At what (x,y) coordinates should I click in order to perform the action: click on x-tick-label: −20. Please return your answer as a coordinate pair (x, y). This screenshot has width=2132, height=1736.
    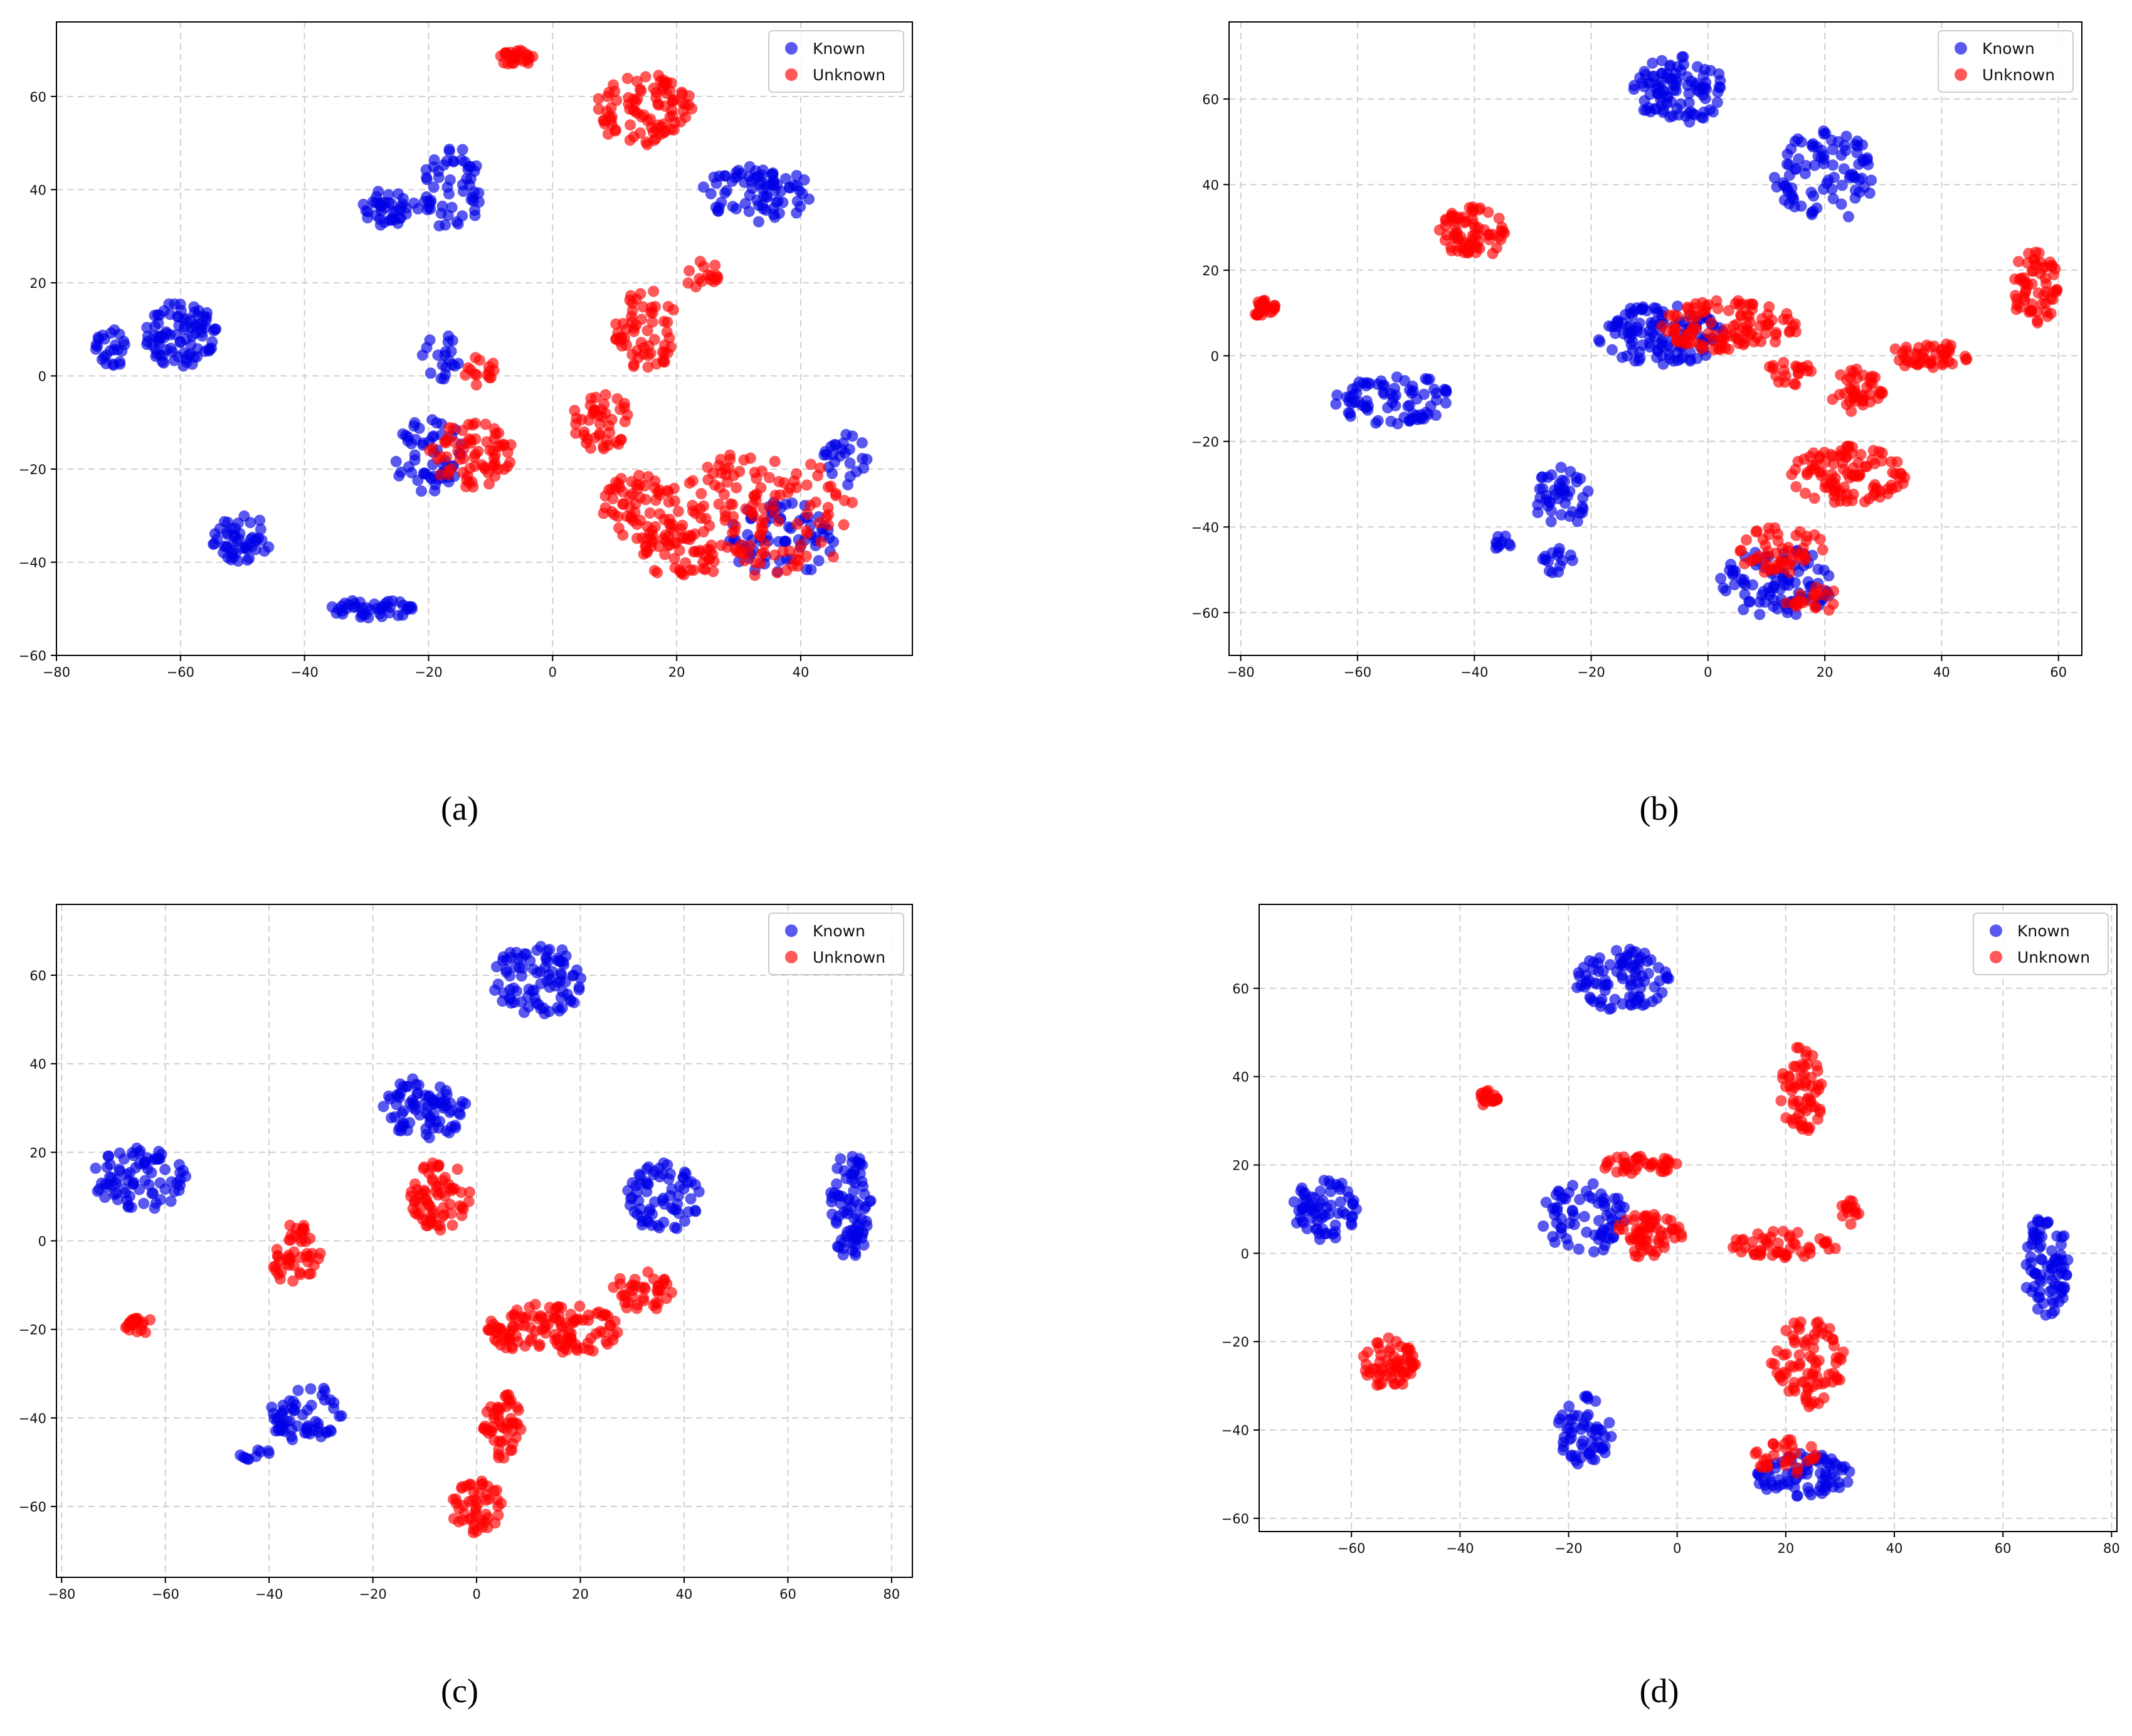
    Looking at the image, I should click on (428, 672).